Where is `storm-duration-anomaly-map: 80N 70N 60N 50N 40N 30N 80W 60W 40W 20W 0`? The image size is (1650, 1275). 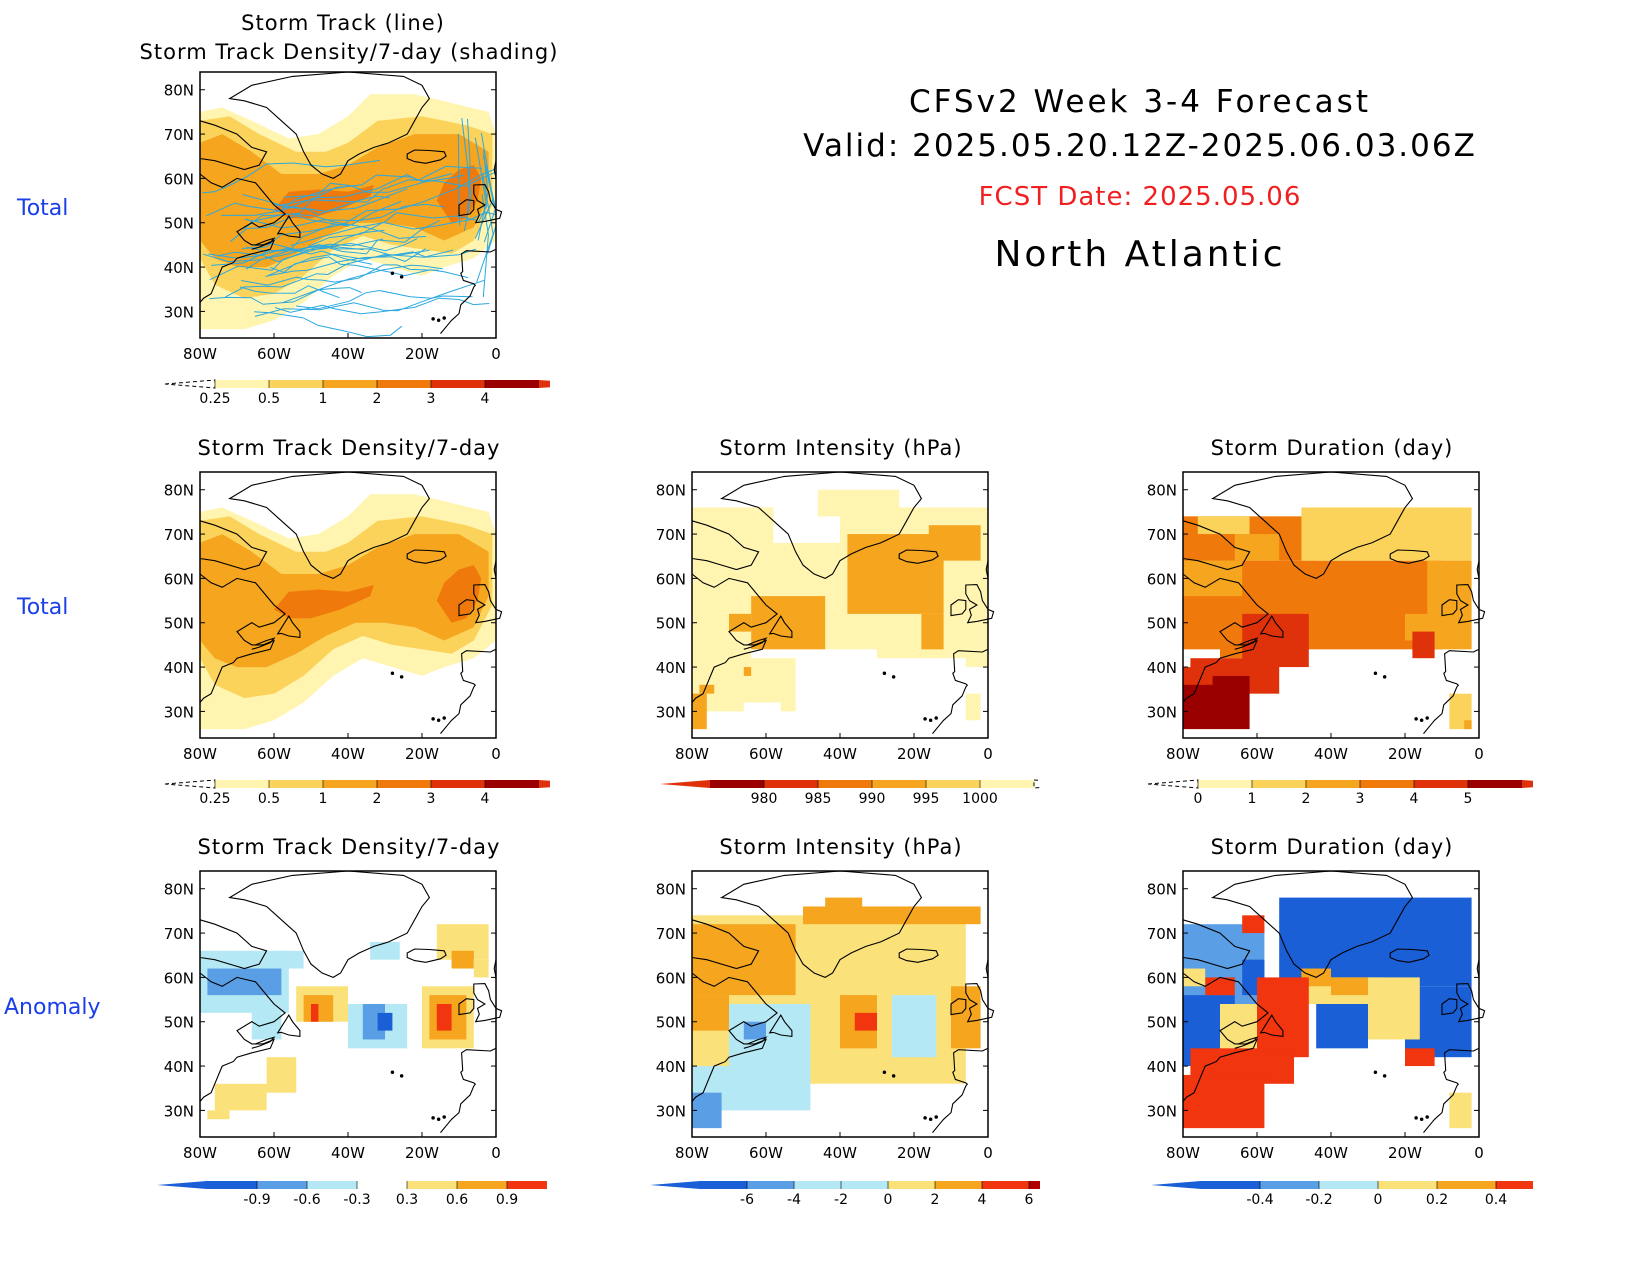 storm-duration-anomaly-map: 80N 70N 60N 50N 40N 30N 80W 60W 40W 20W 0 is located at coordinates (1316, 1016).